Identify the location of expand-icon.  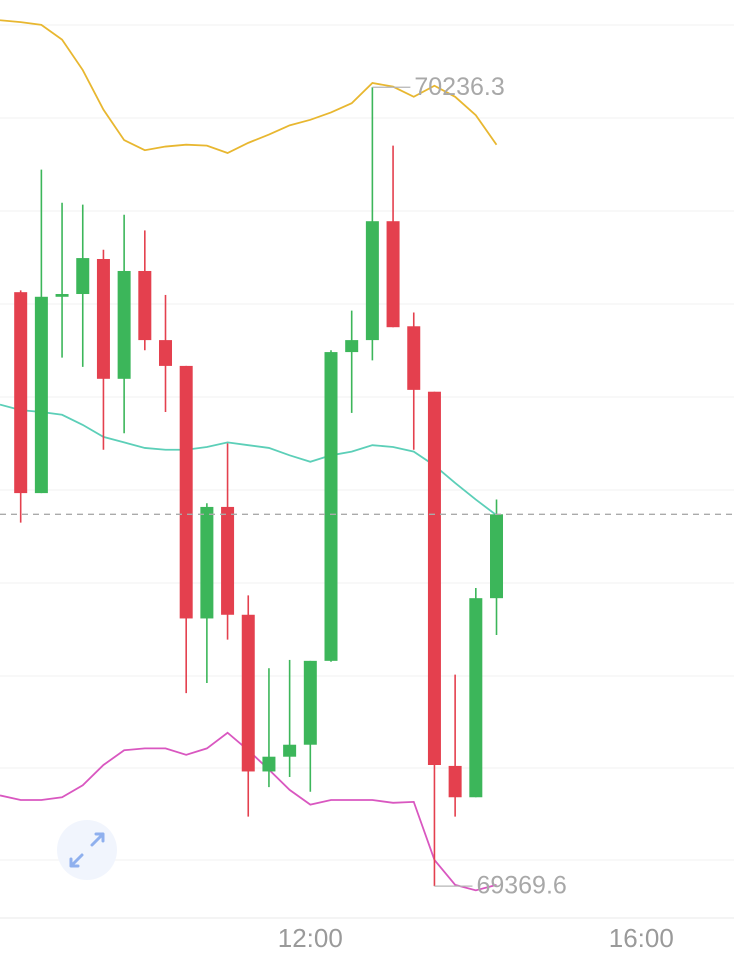
(87, 850).